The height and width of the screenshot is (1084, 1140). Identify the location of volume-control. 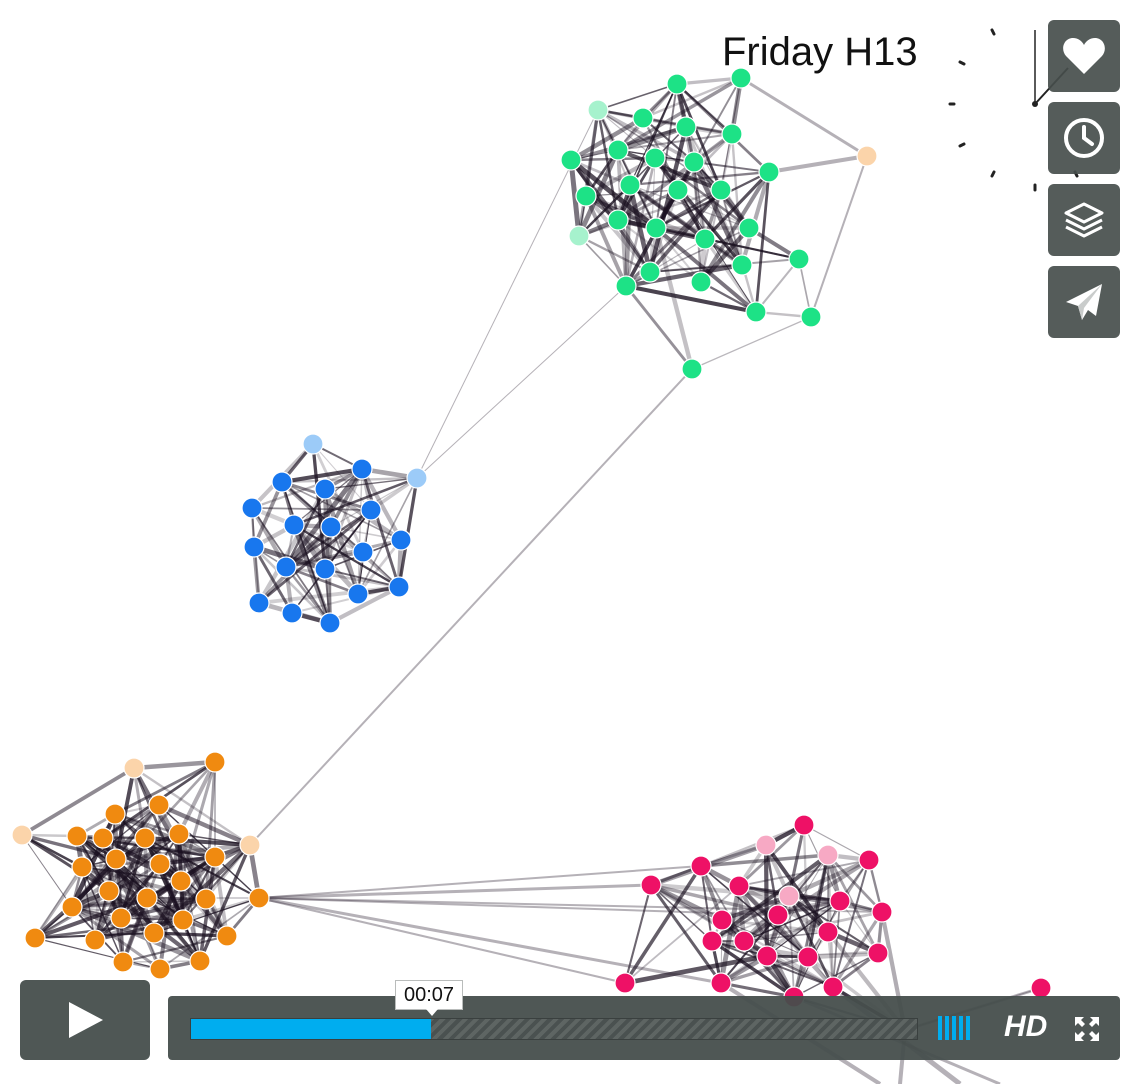
(954, 1028).